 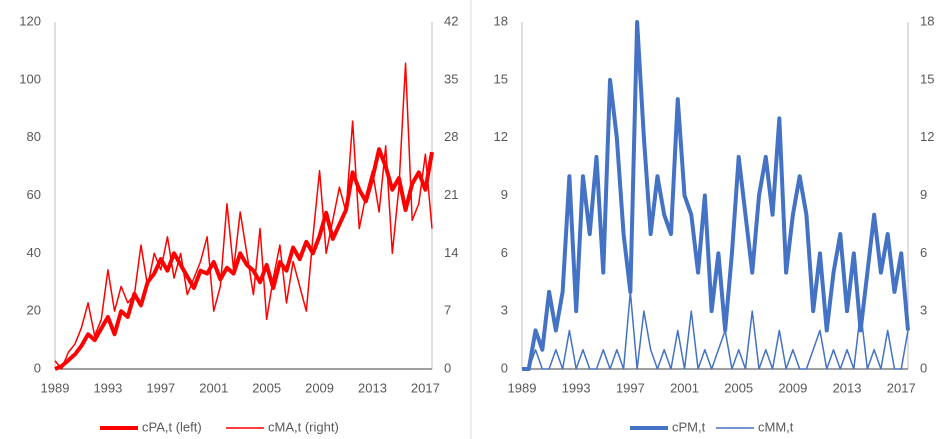 What do you see at coordinates (34, 310) in the screenshot?
I see `y-tick-label: 20` at bounding box center [34, 310].